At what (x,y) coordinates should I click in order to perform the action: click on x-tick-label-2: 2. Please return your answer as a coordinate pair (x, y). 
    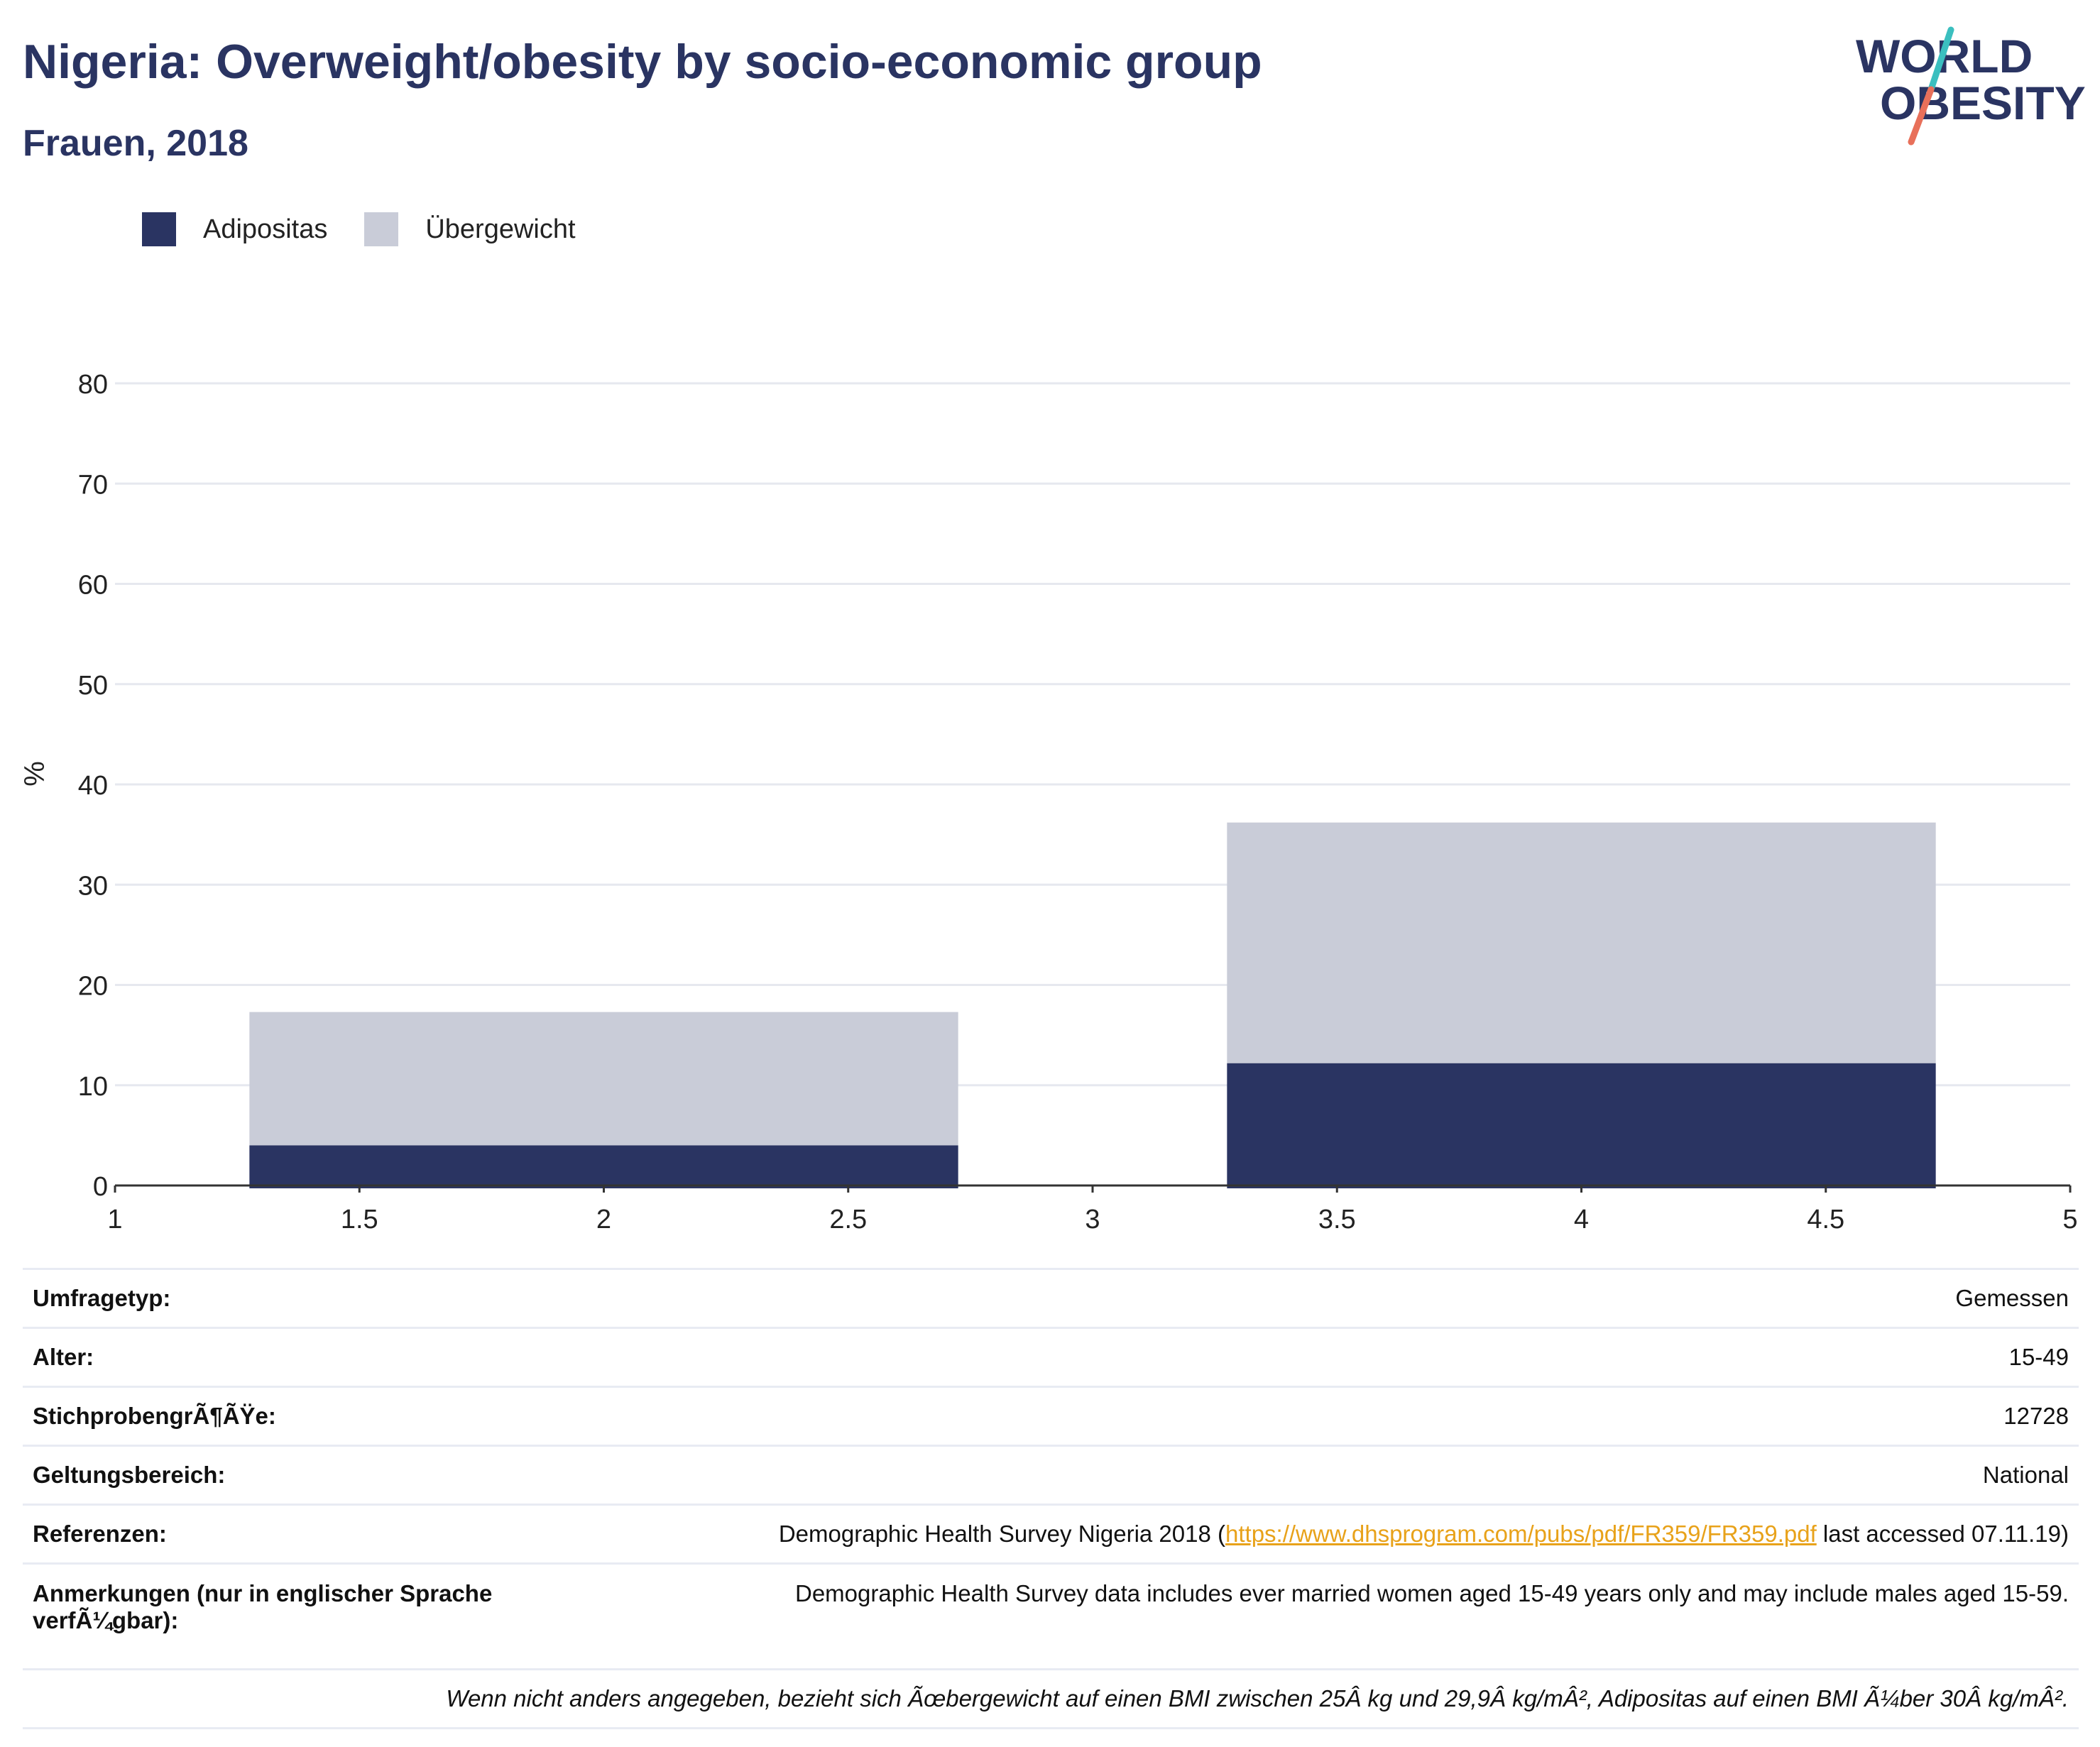
    Looking at the image, I should click on (603, 1219).